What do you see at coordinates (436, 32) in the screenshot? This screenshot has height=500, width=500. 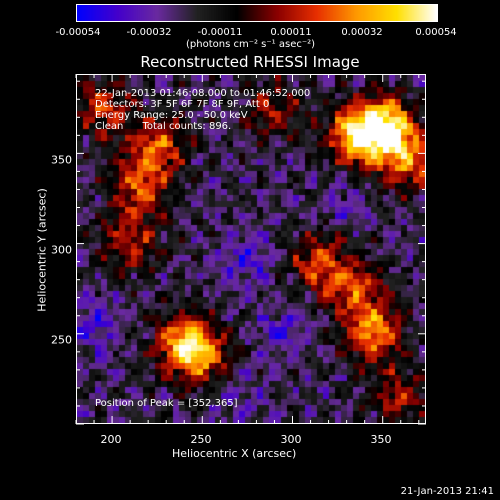 I see `colorbar-tick-label: 0.00054` at bounding box center [436, 32].